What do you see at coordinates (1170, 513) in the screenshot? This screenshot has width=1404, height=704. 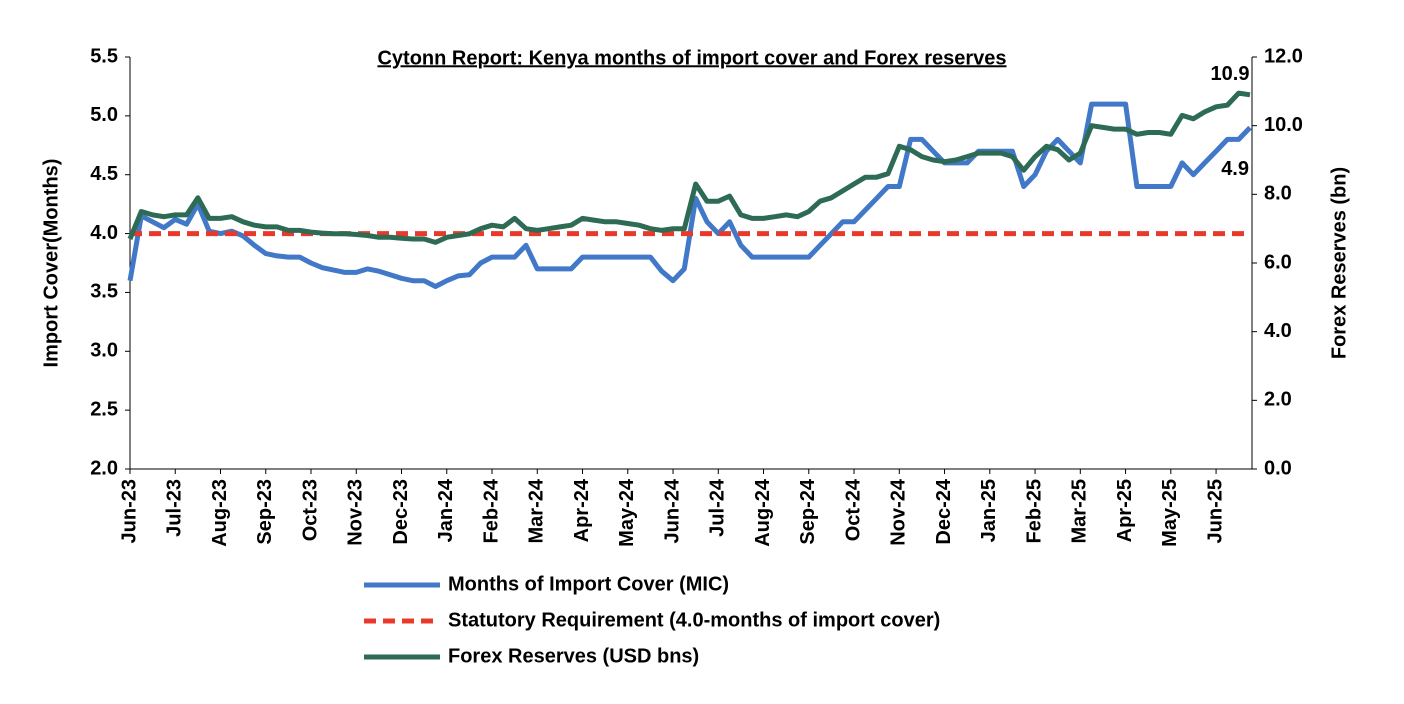 I see `x-tick-label: May-25` at bounding box center [1170, 513].